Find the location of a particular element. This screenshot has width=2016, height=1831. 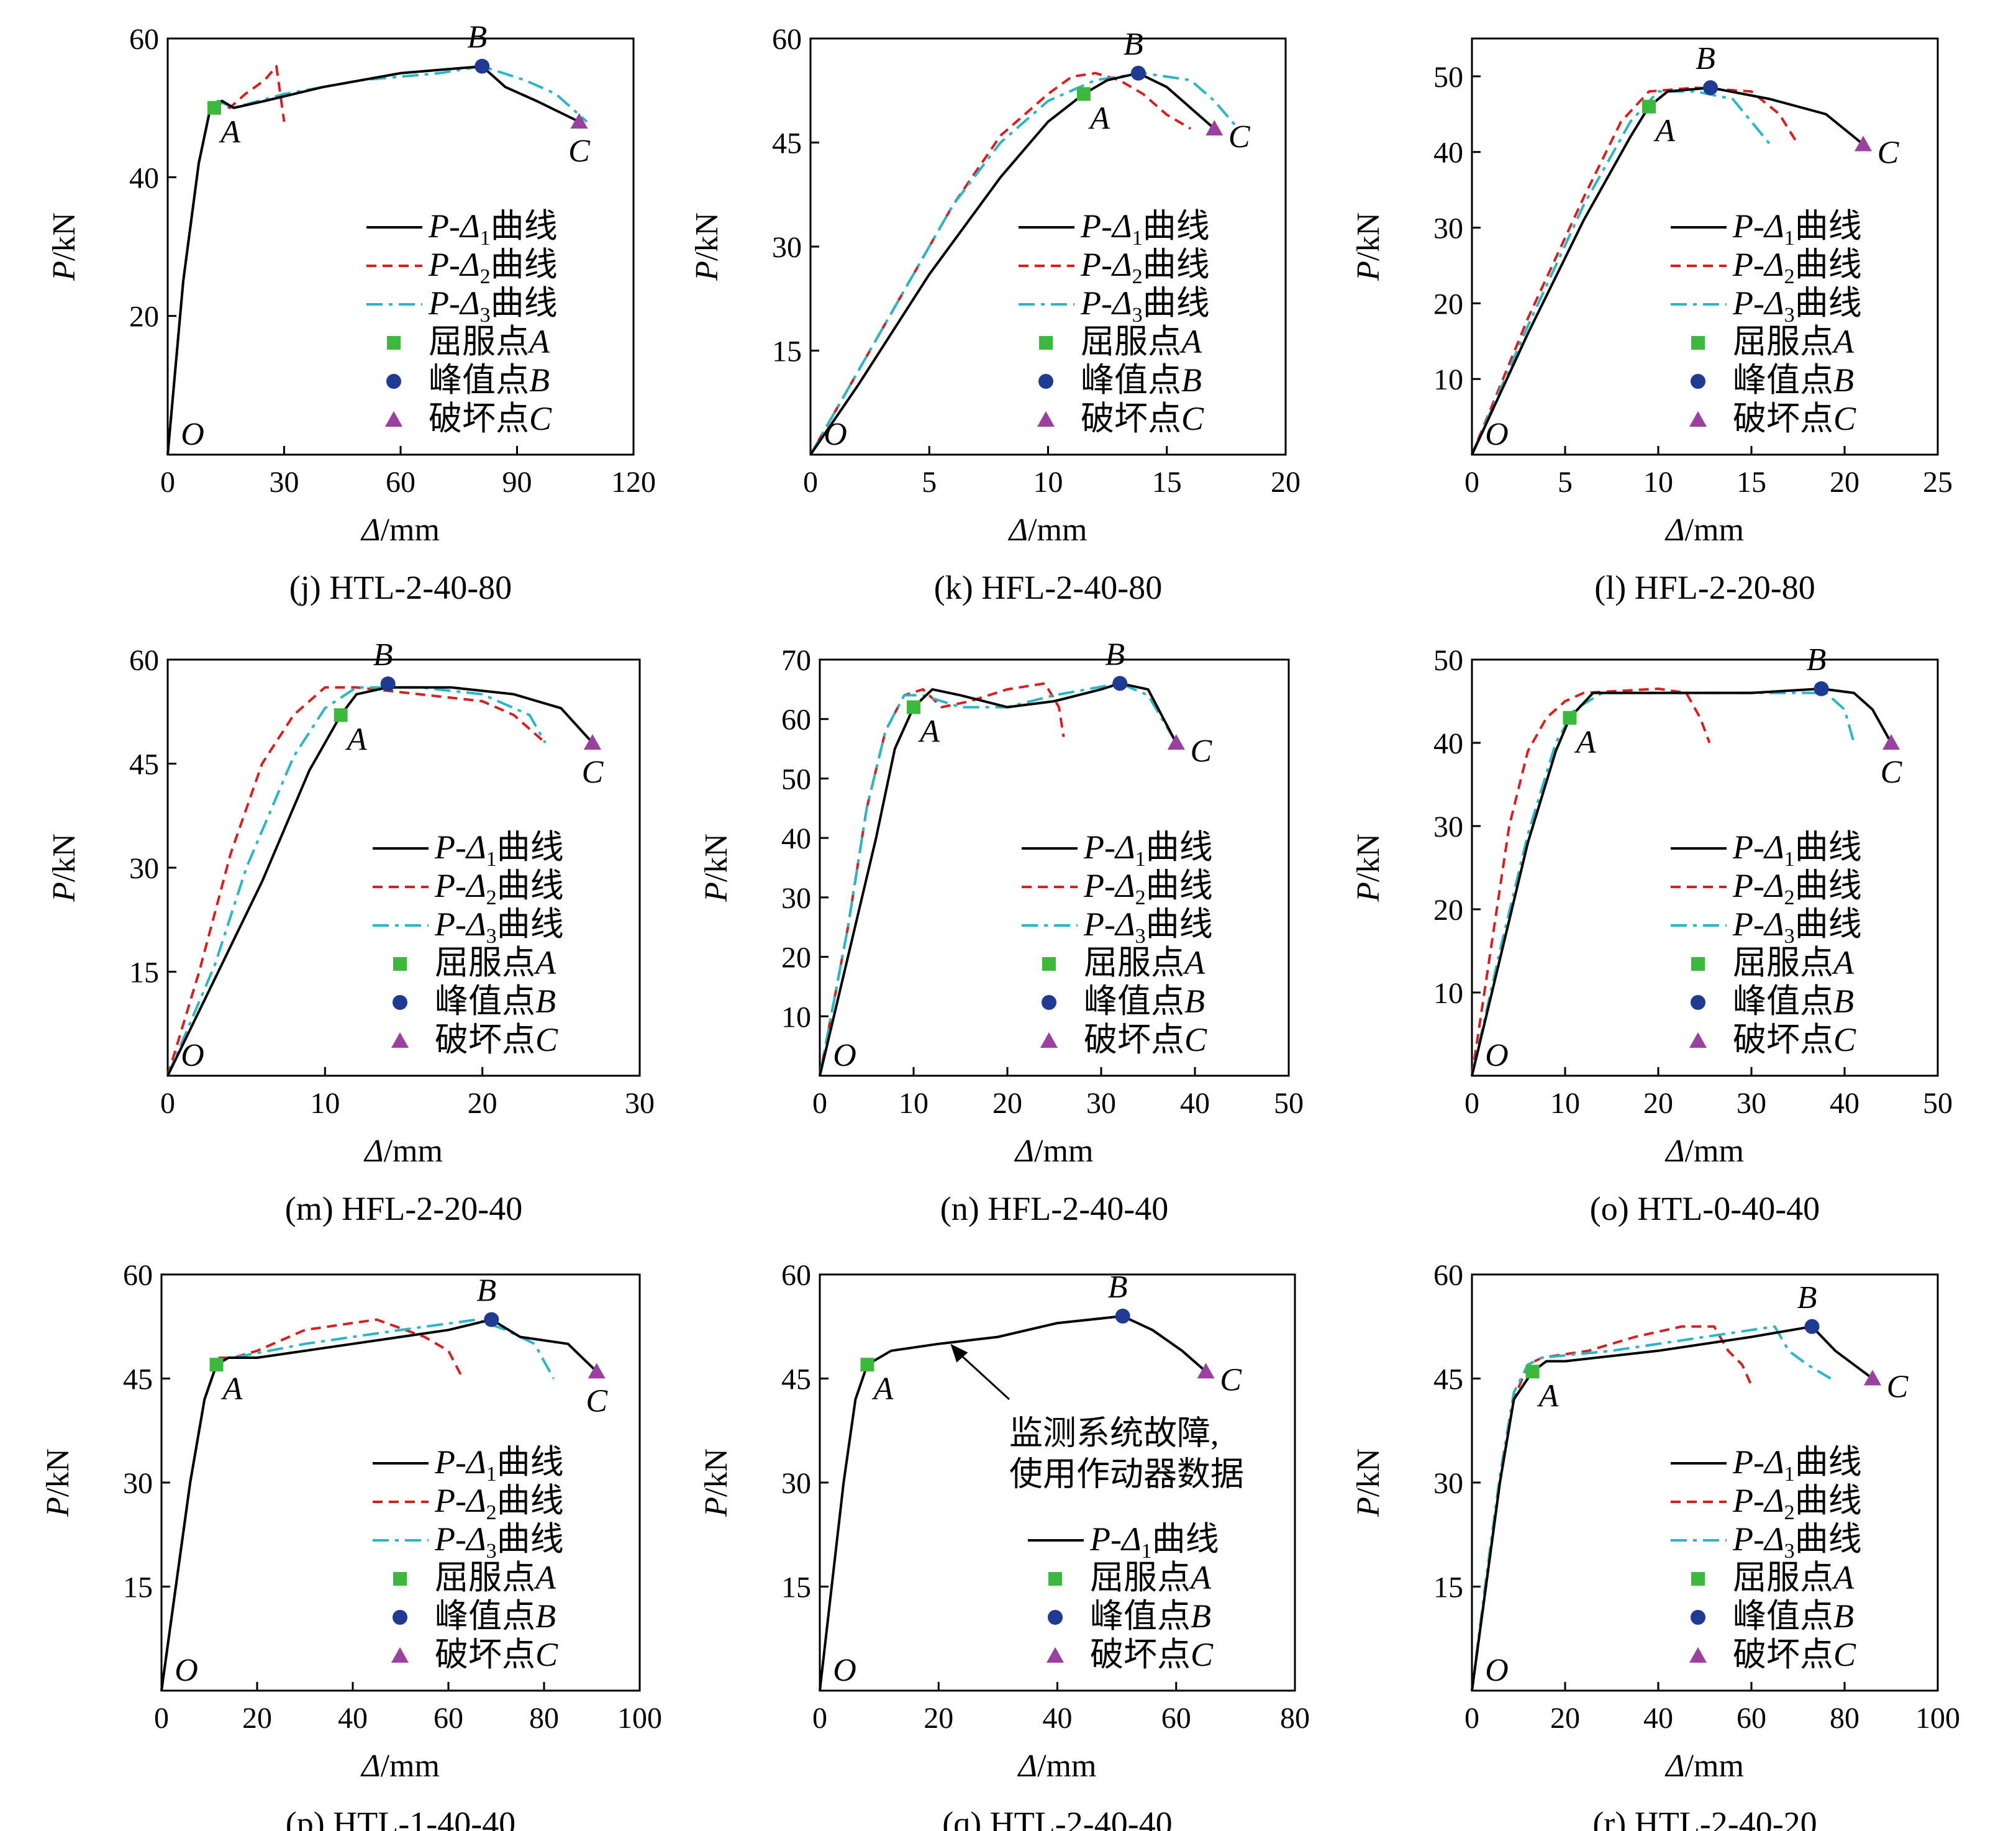

x-tick-label: 80 is located at coordinates (1295, 1718).